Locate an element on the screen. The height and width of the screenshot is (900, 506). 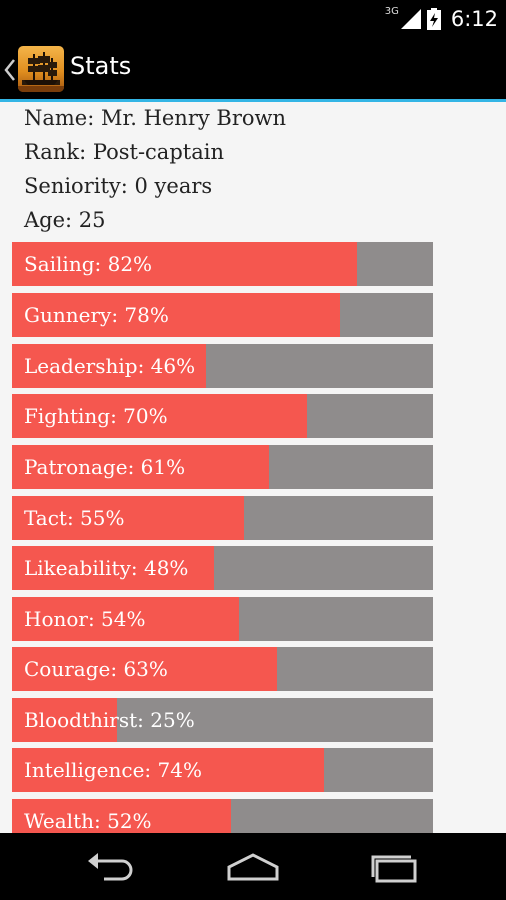
stat-label: Tact: 55% is located at coordinates (74, 518).